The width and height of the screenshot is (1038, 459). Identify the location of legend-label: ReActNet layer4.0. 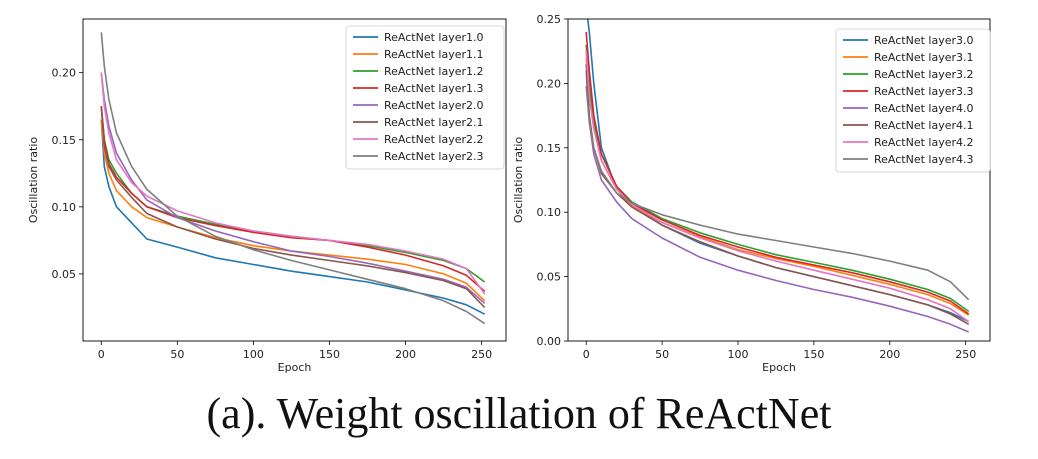
(924, 108).